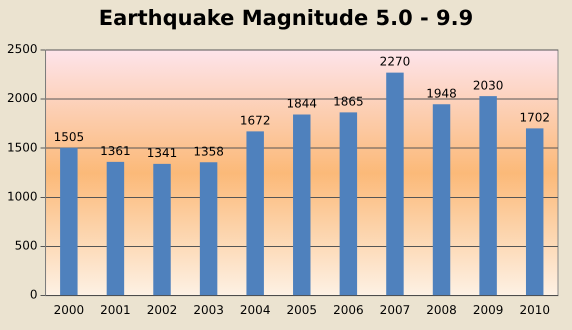  I want to click on data-label: 2030, so click(488, 85).